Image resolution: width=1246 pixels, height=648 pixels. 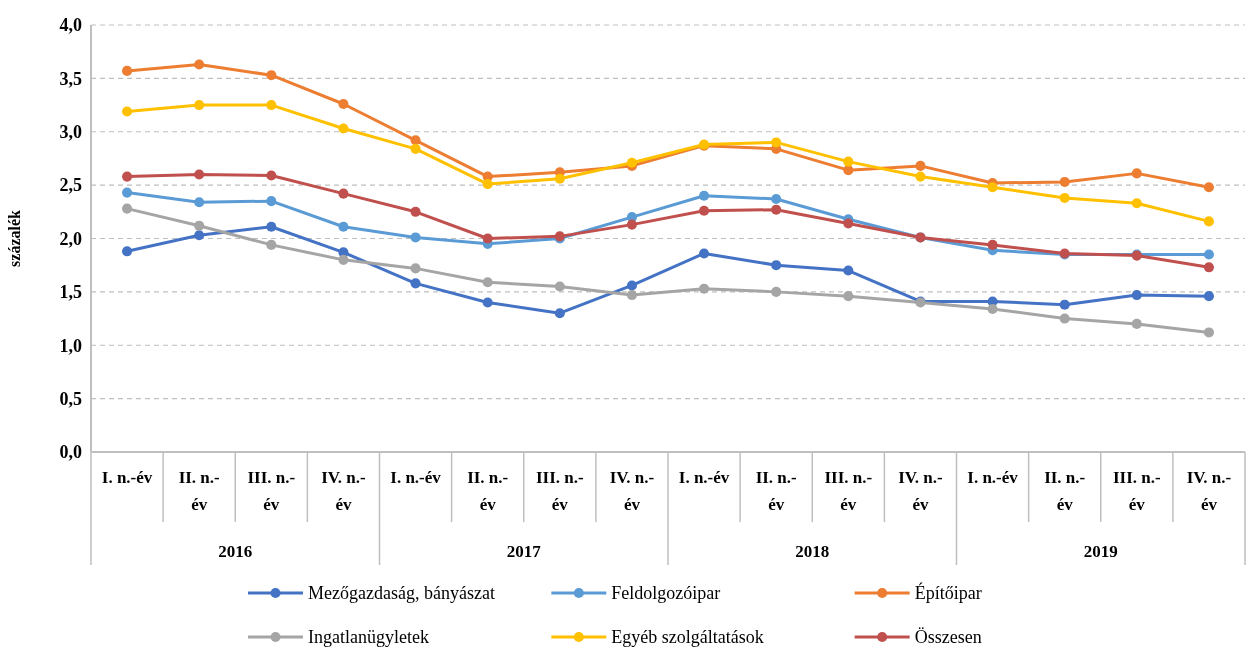 I want to click on legend-label: Egyéb szolgáltatások, so click(x=687, y=637).